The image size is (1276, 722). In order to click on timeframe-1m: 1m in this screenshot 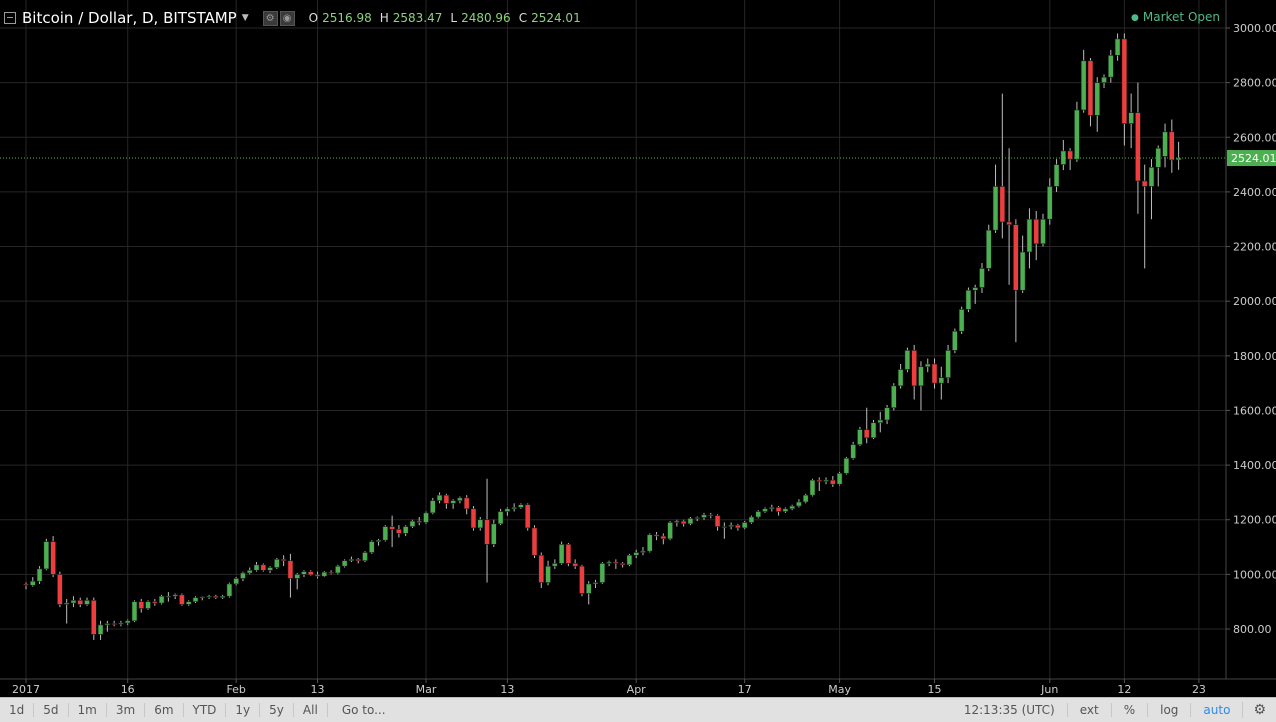, I will do `click(88, 710)`.